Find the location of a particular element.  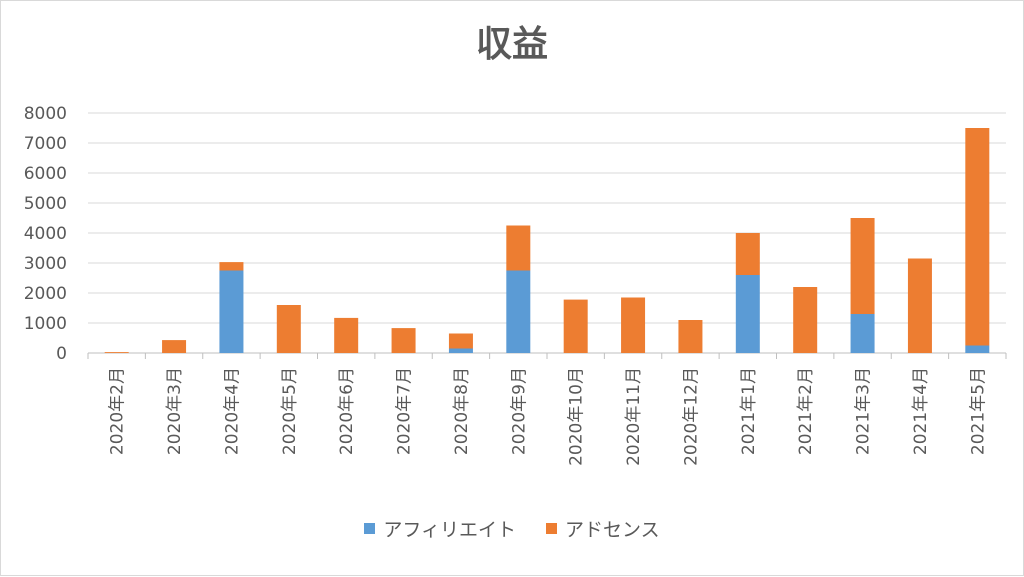

legend-item-affiliate: アフィリエイト is located at coordinates (440, 528).